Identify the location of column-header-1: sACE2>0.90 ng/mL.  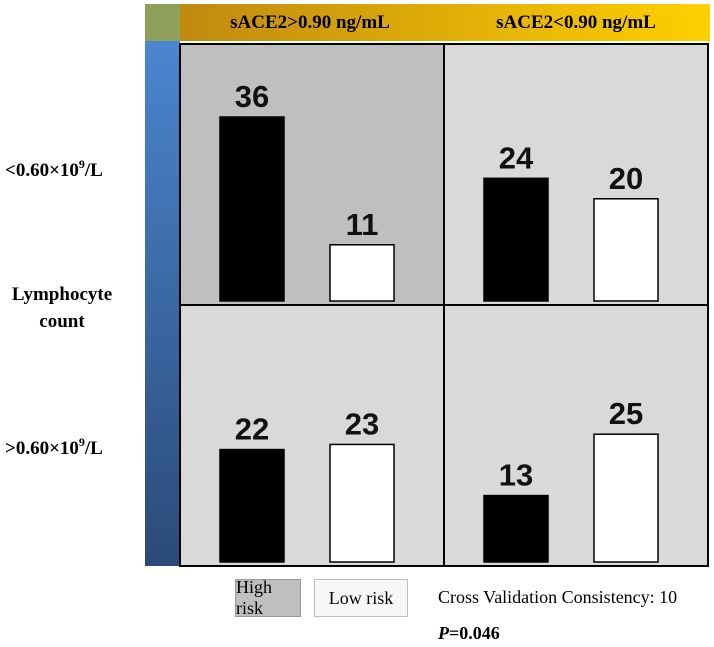
(310, 22).